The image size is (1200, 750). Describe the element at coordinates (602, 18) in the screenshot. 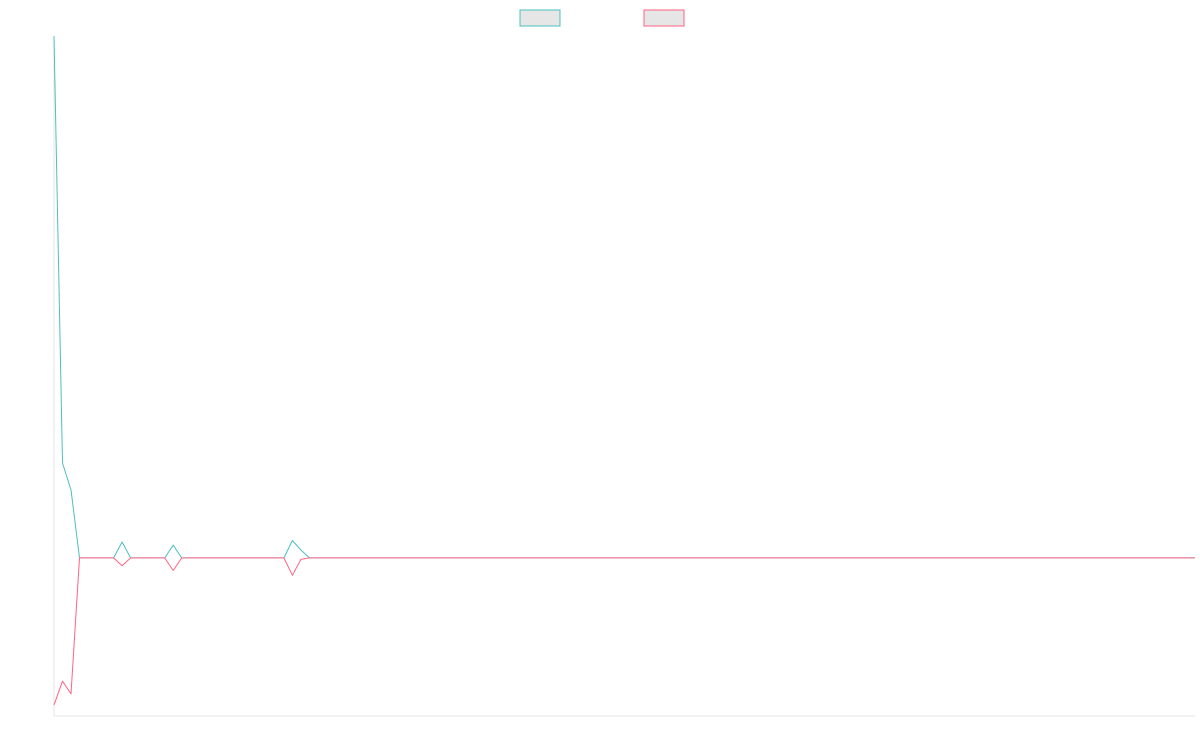

I see `legend` at that location.